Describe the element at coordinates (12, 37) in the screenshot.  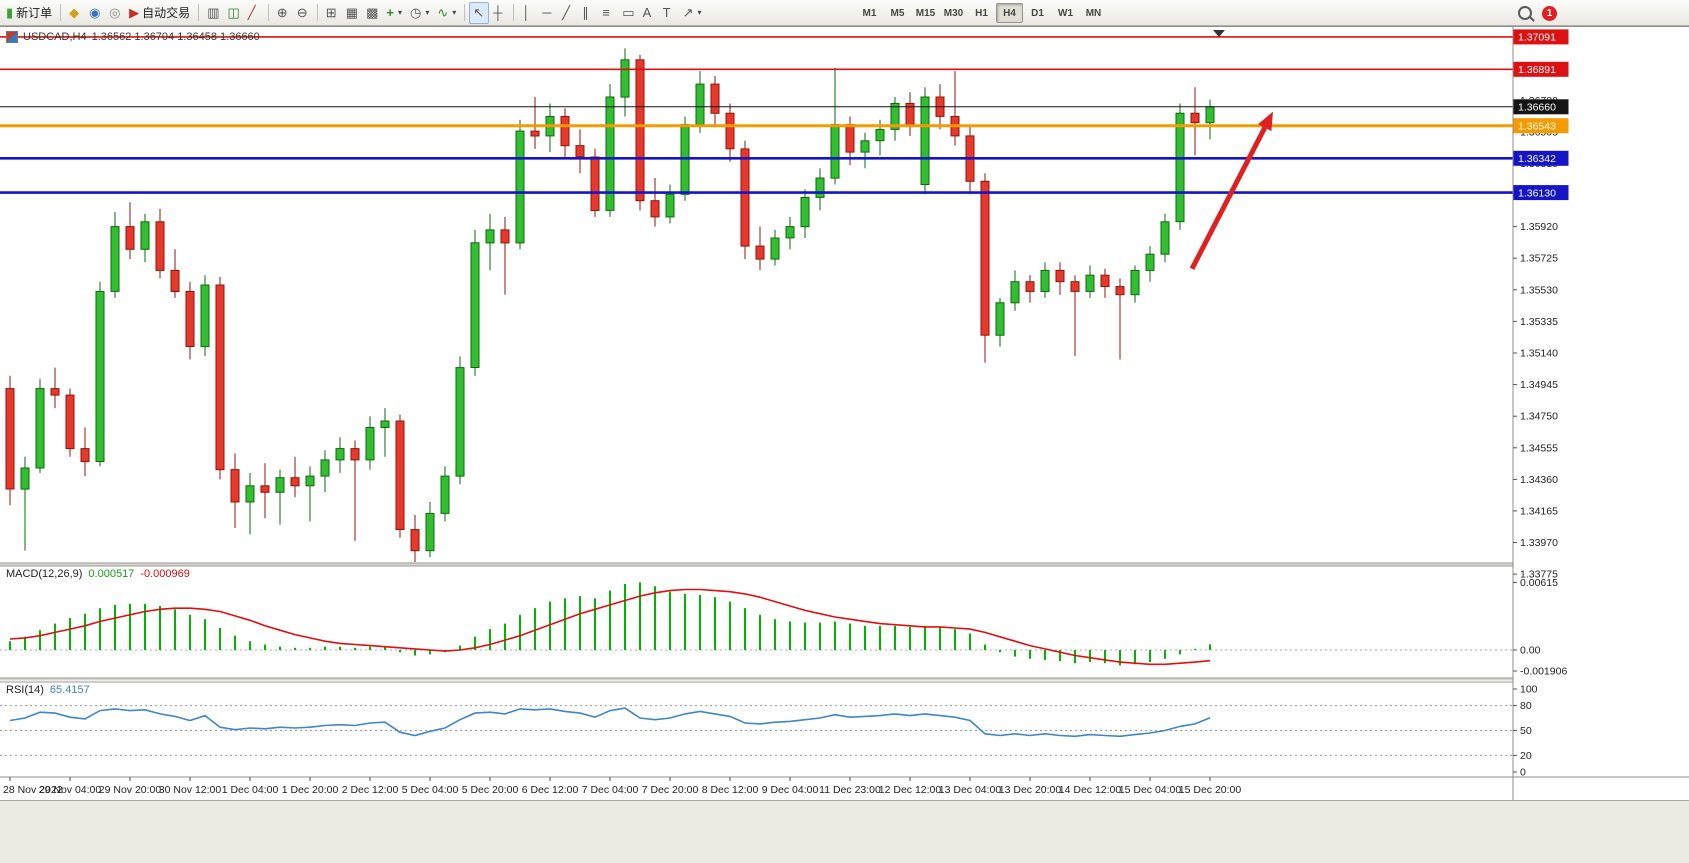
I see `chart-window-icon` at that location.